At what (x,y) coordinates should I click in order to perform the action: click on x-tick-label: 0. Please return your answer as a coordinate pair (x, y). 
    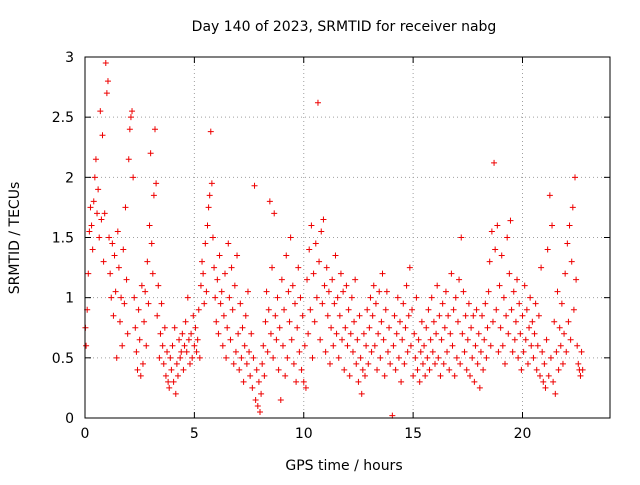
    Looking at the image, I should click on (85, 434).